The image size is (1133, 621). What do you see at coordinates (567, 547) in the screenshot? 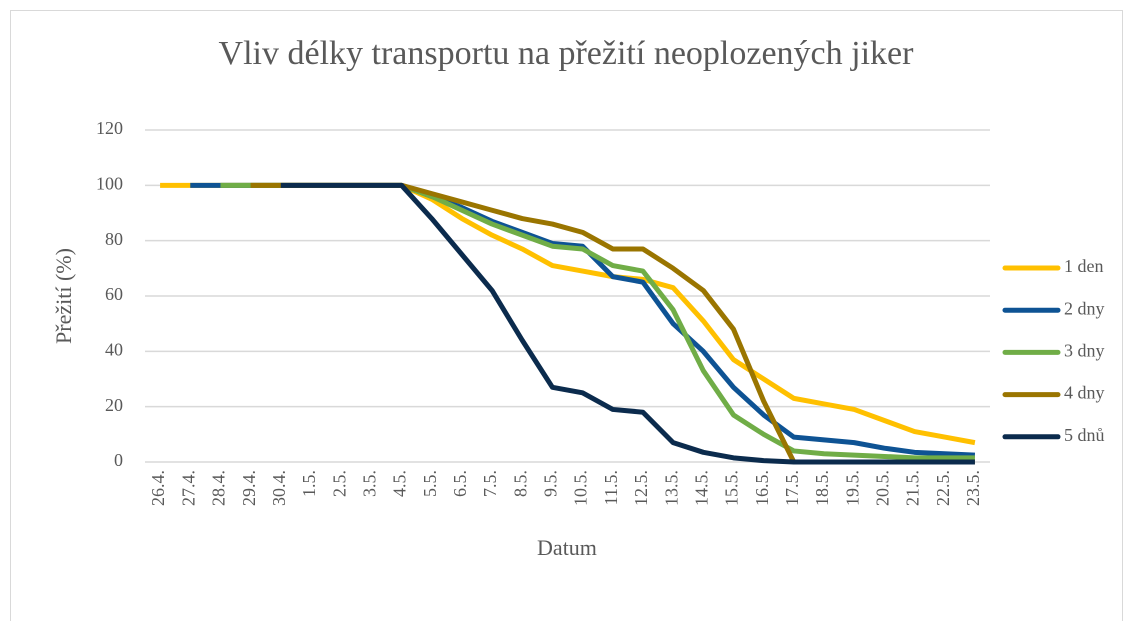
I see `x-axis-label: Datum` at bounding box center [567, 547].